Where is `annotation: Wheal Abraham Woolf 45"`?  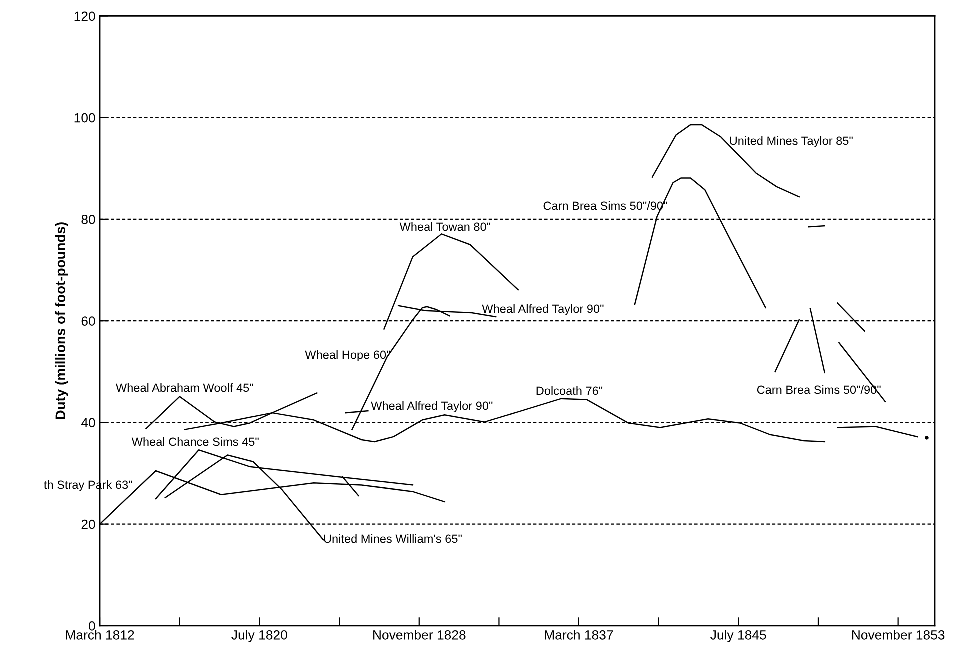 annotation: Wheal Abraham Woolf 45" is located at coordinates (185, 387).